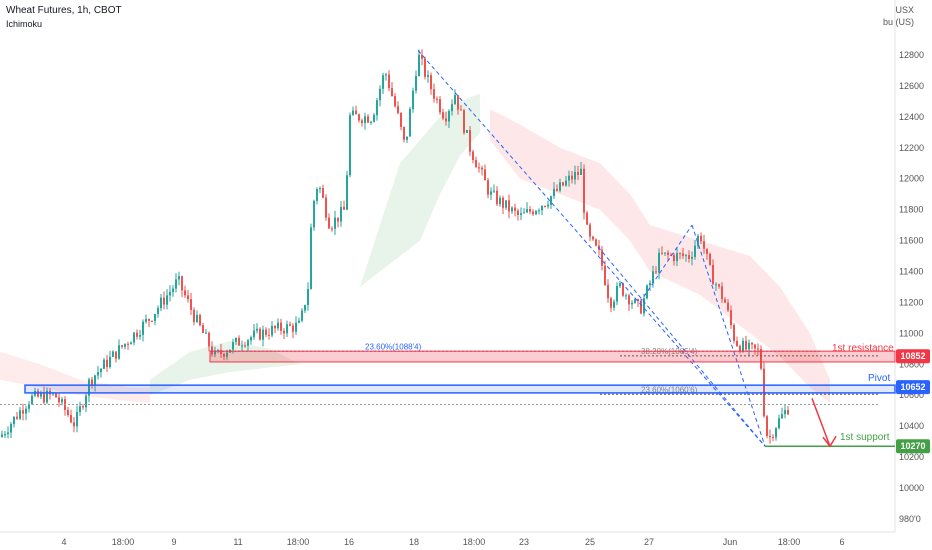 This screenshot has width=932, height=550. Describe the element at coordinates (863, 348) in the screenshot. I see `level-name-label: 1st resistance` at that location.